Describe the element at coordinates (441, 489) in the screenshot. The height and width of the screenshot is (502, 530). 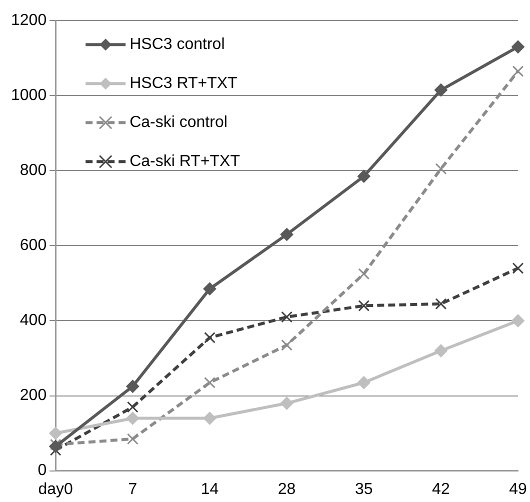
I see `x-tick-label: 42` at that location.